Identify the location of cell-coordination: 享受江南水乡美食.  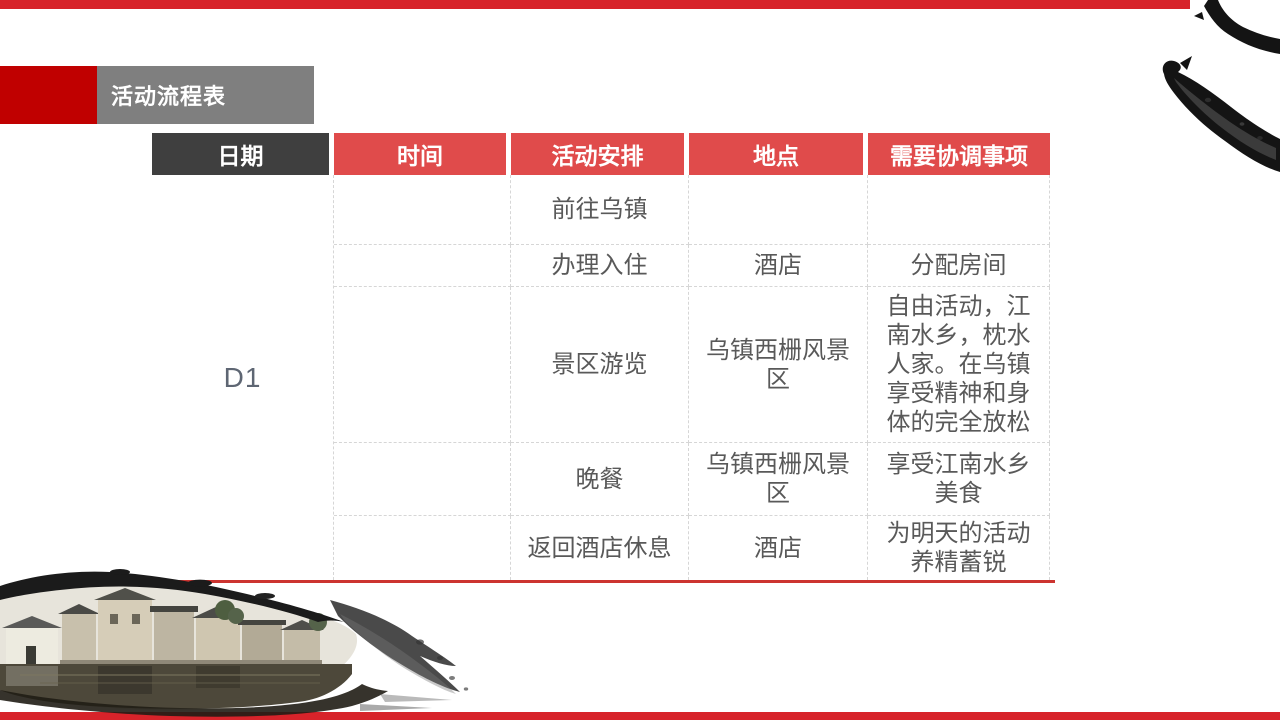
(959, 479).